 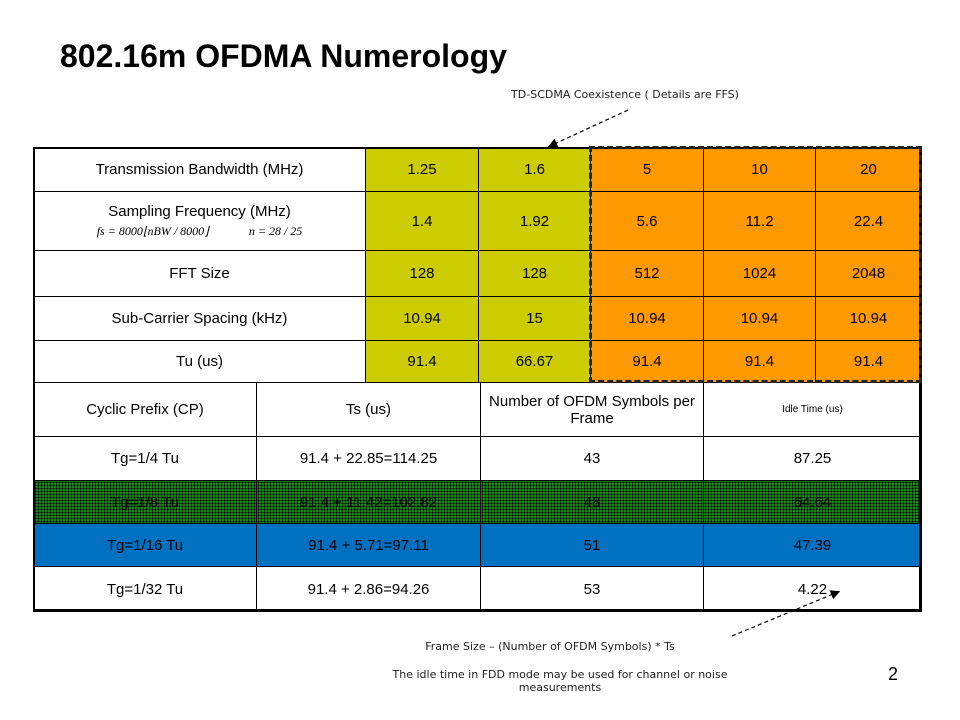 I want to click on table-cell: 1.25, so click(x=422, y=169).